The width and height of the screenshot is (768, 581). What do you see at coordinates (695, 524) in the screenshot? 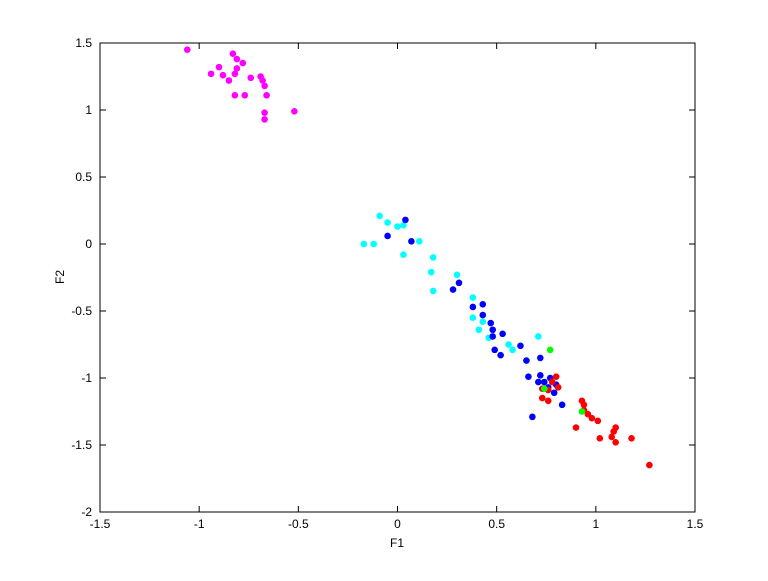
I see `x-tick-label: 1.5` at bounding box center [695, 524].